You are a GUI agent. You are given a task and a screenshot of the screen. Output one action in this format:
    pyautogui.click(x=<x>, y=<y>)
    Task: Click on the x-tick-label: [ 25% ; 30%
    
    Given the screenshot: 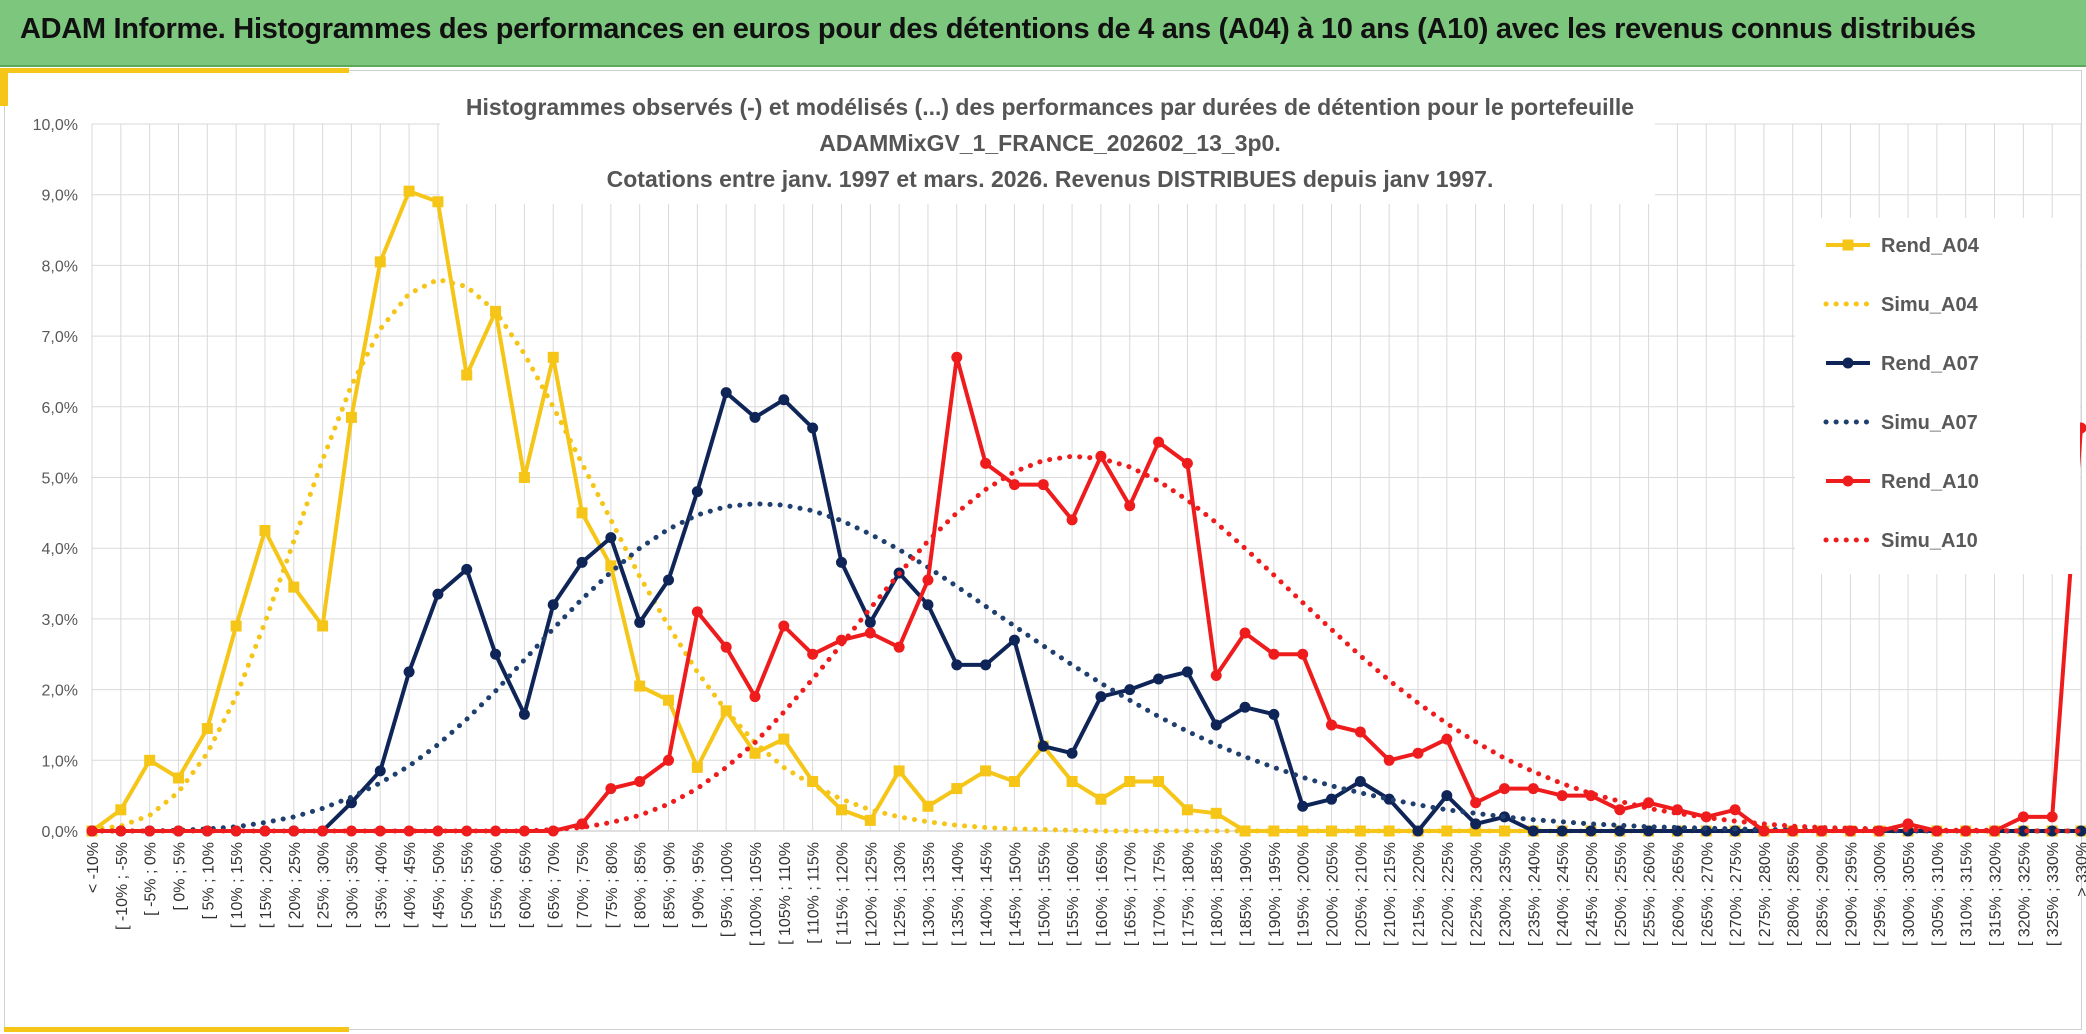 What is the action you would take?
    pyautogui.click(x=324, y=885)
    